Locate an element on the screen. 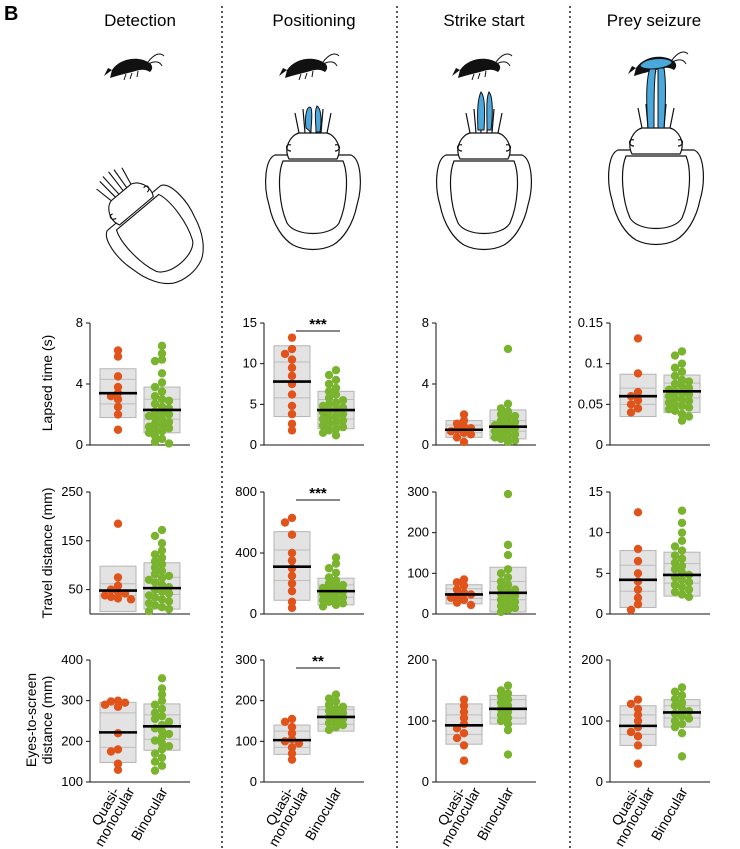 The image size is (740, 849). plot-eyes-detection: 100 200 300 400 is located at coordinates (125, 720).